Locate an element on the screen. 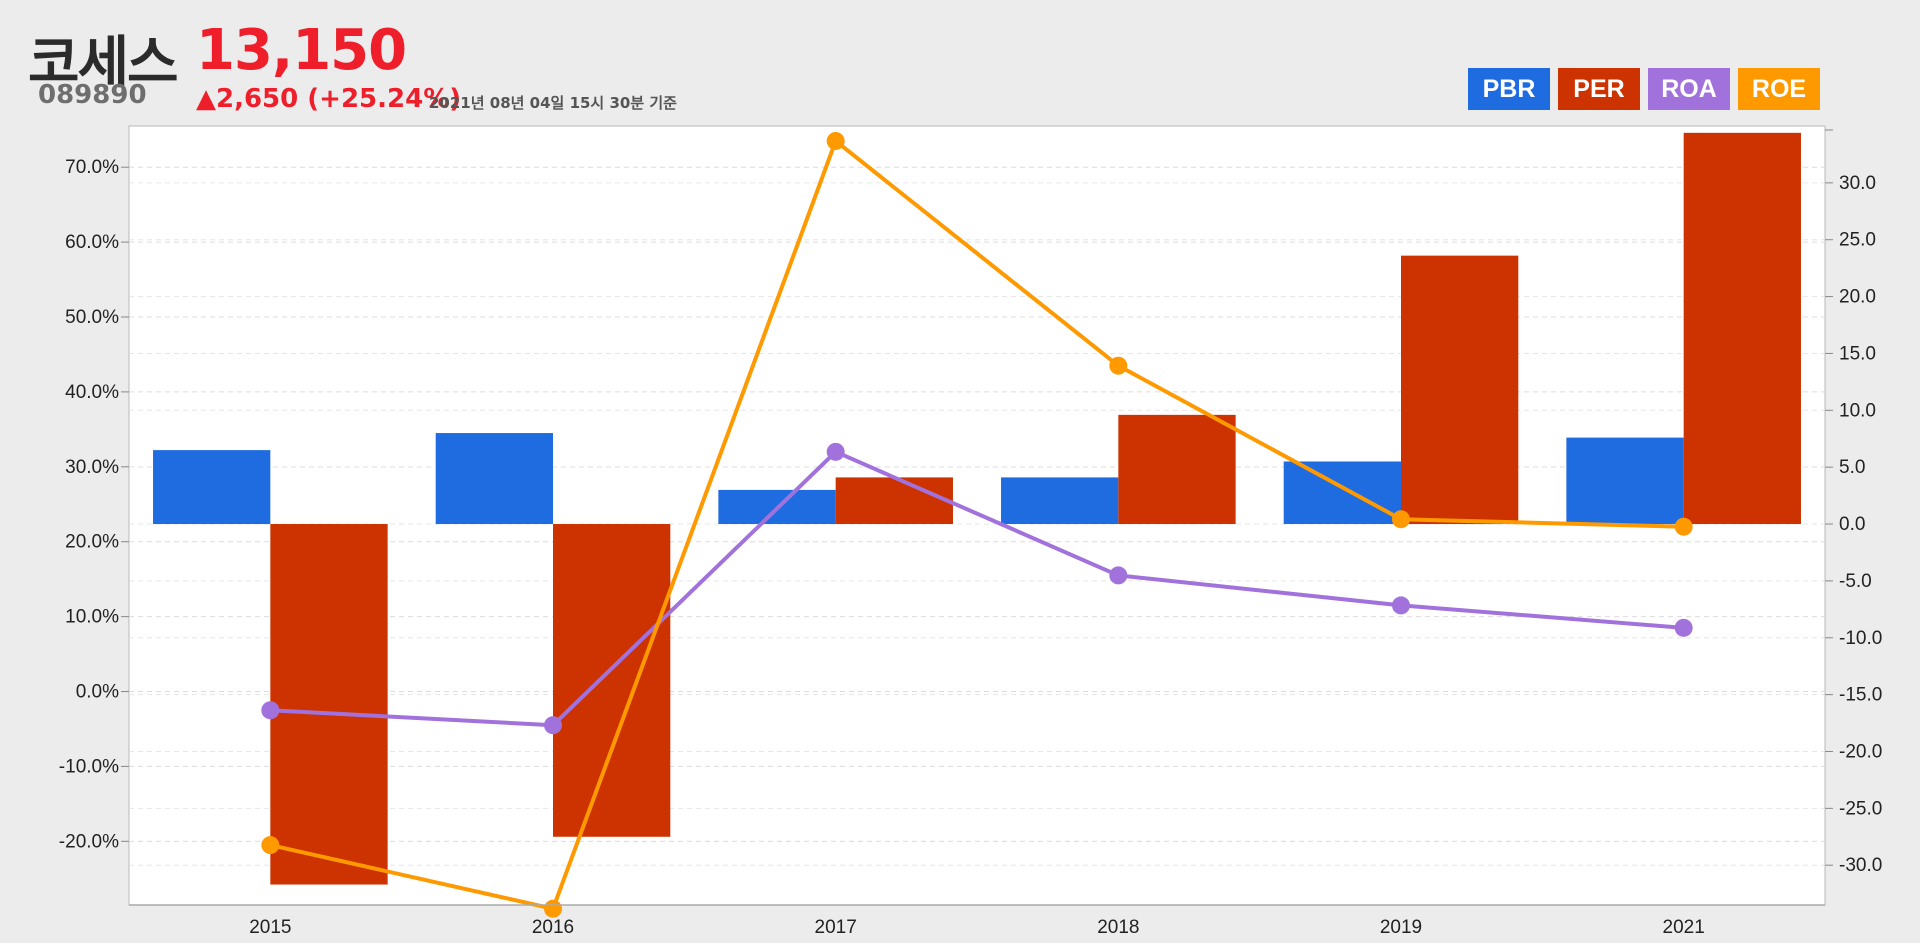 This screenshot has height=943, width=1920. legend-per: PER is located at coordinates (1599, 89).